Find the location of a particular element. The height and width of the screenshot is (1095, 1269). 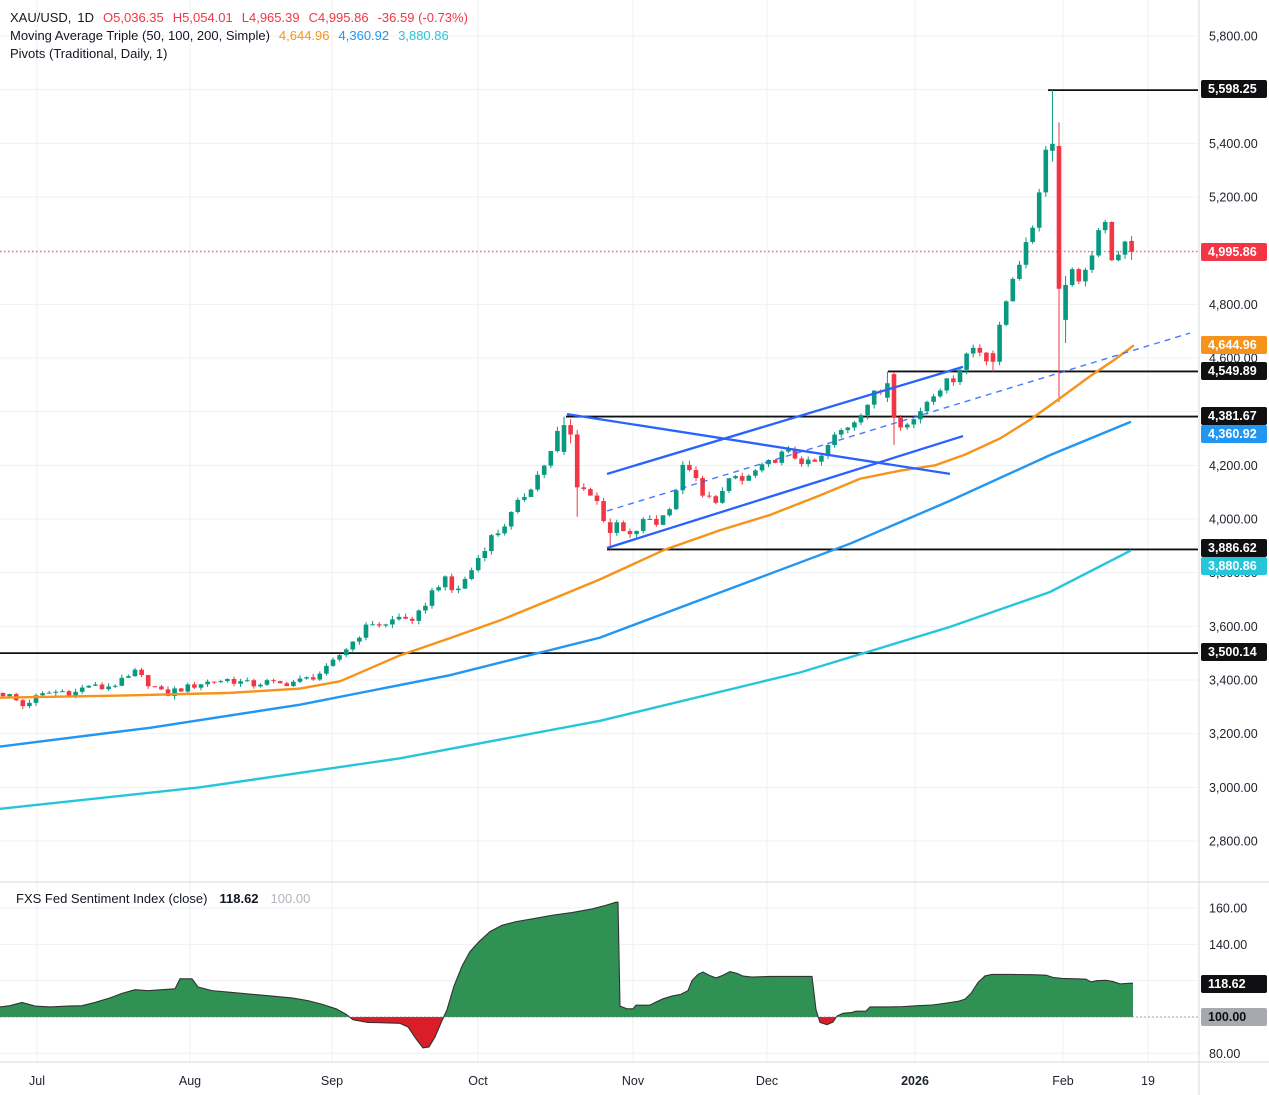

price-badge-118.62: 118.62 is located at coordinates (1234, 984).